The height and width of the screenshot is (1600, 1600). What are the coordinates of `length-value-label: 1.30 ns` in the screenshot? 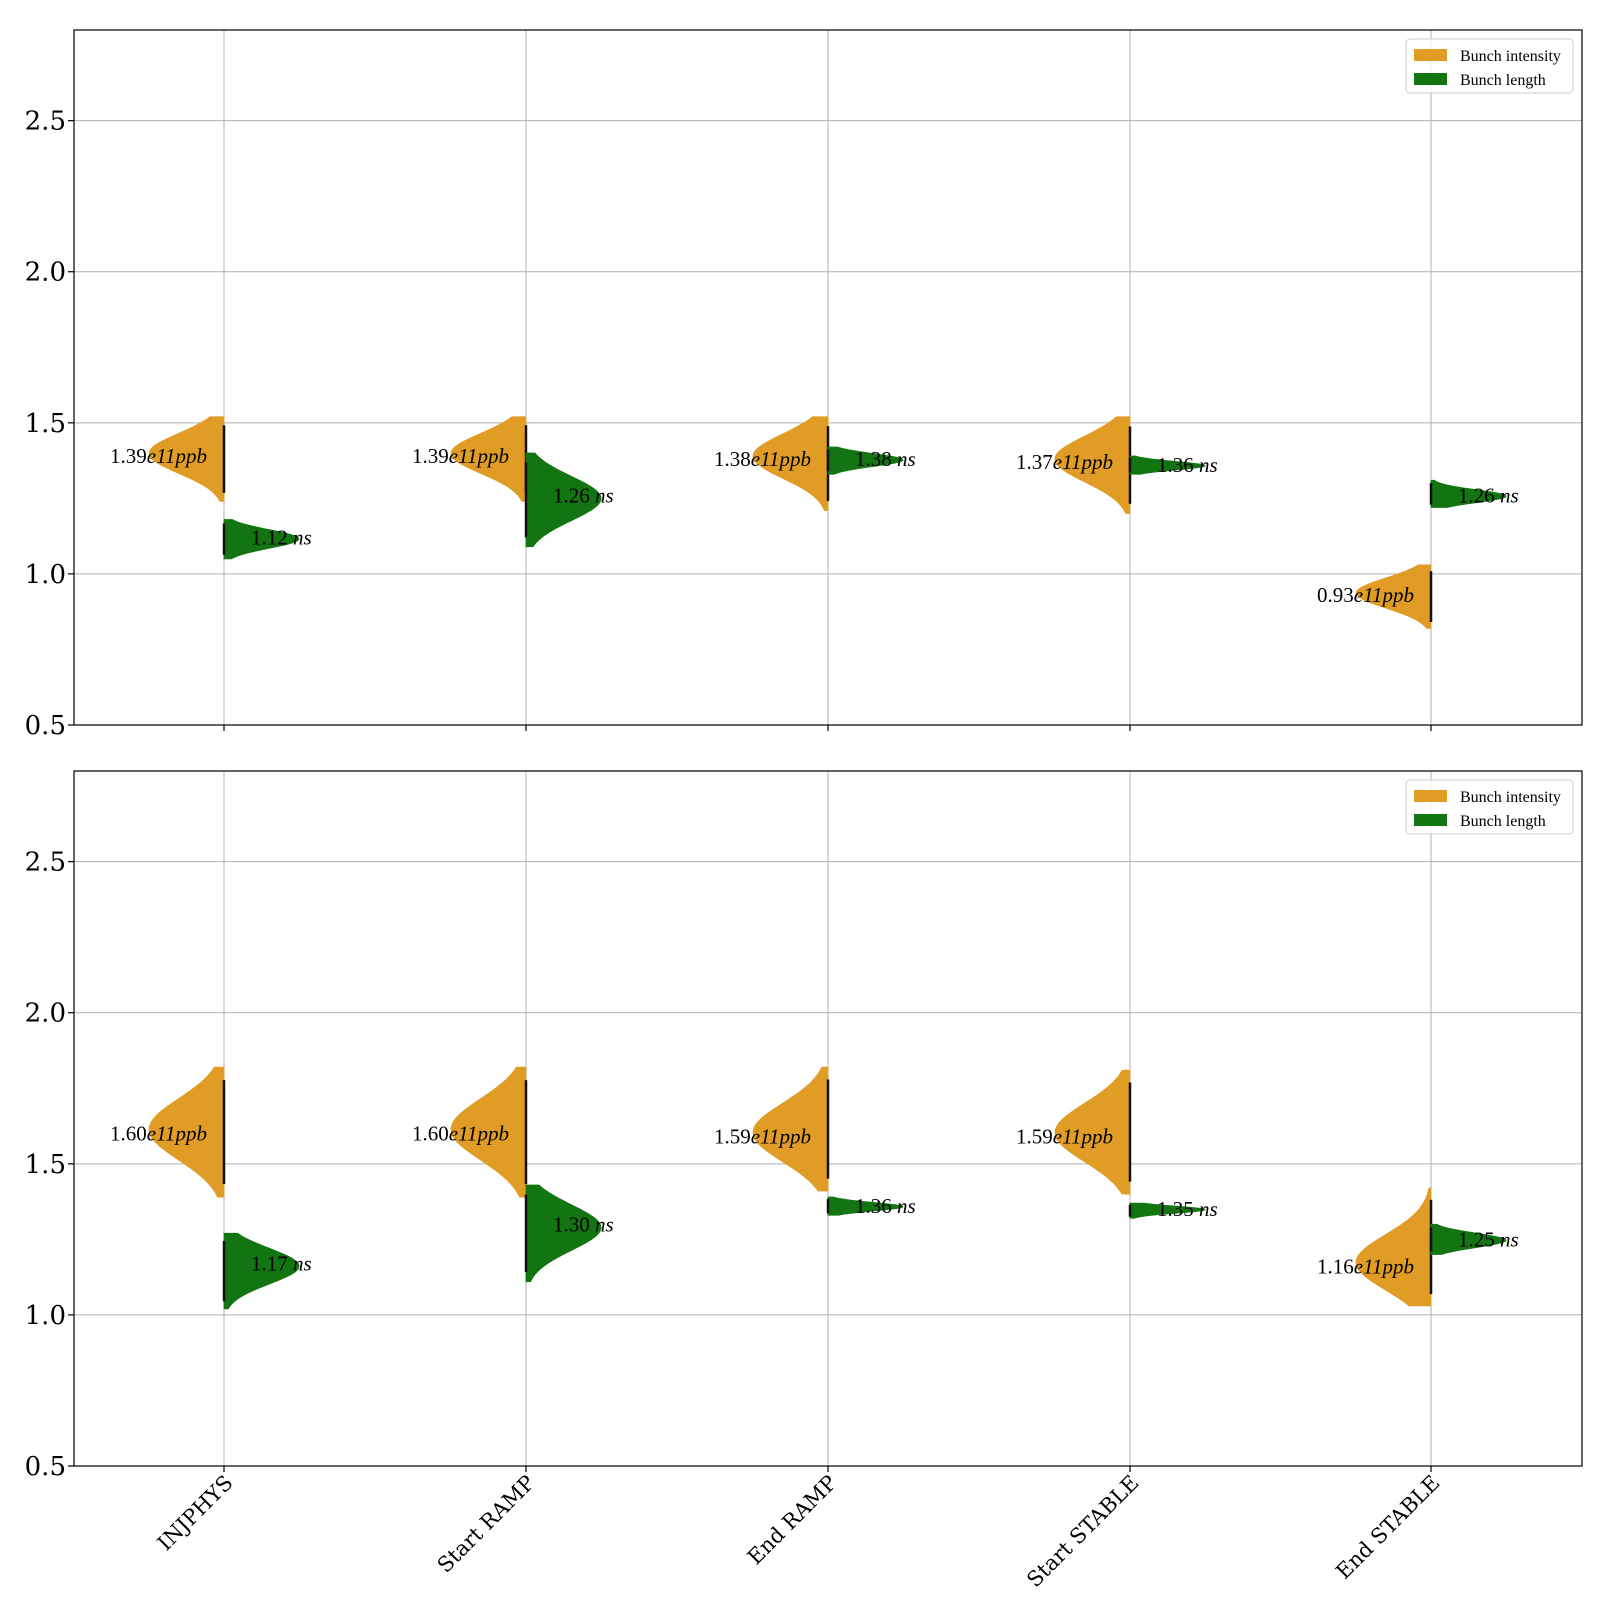 It's located at (583, 1224).